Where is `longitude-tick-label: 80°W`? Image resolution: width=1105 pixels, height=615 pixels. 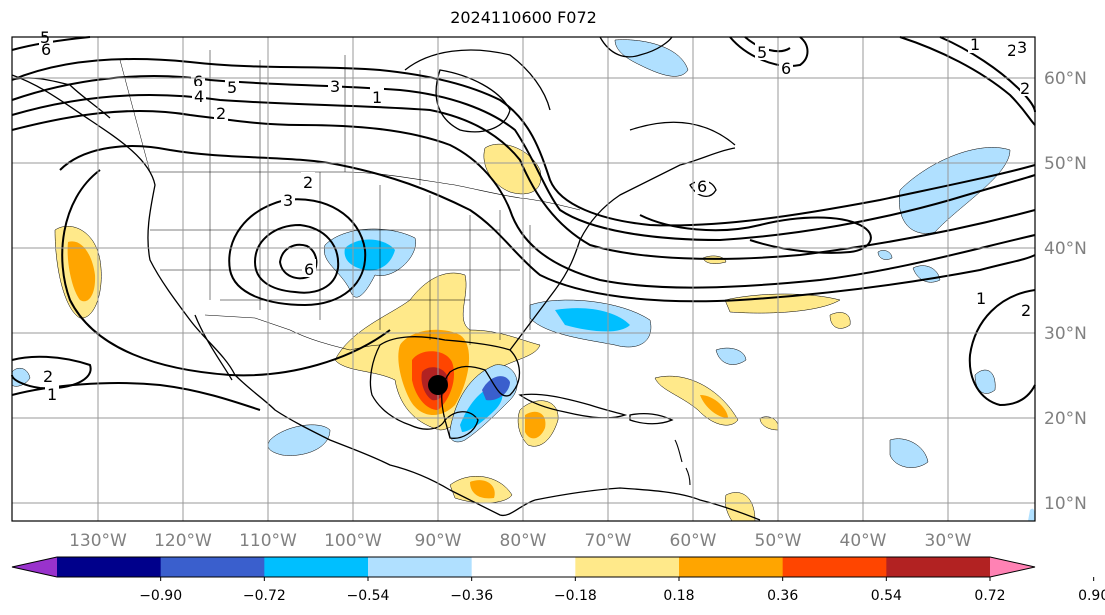 longitude-tick-label: 80°W is located at coordinates (523, 541).